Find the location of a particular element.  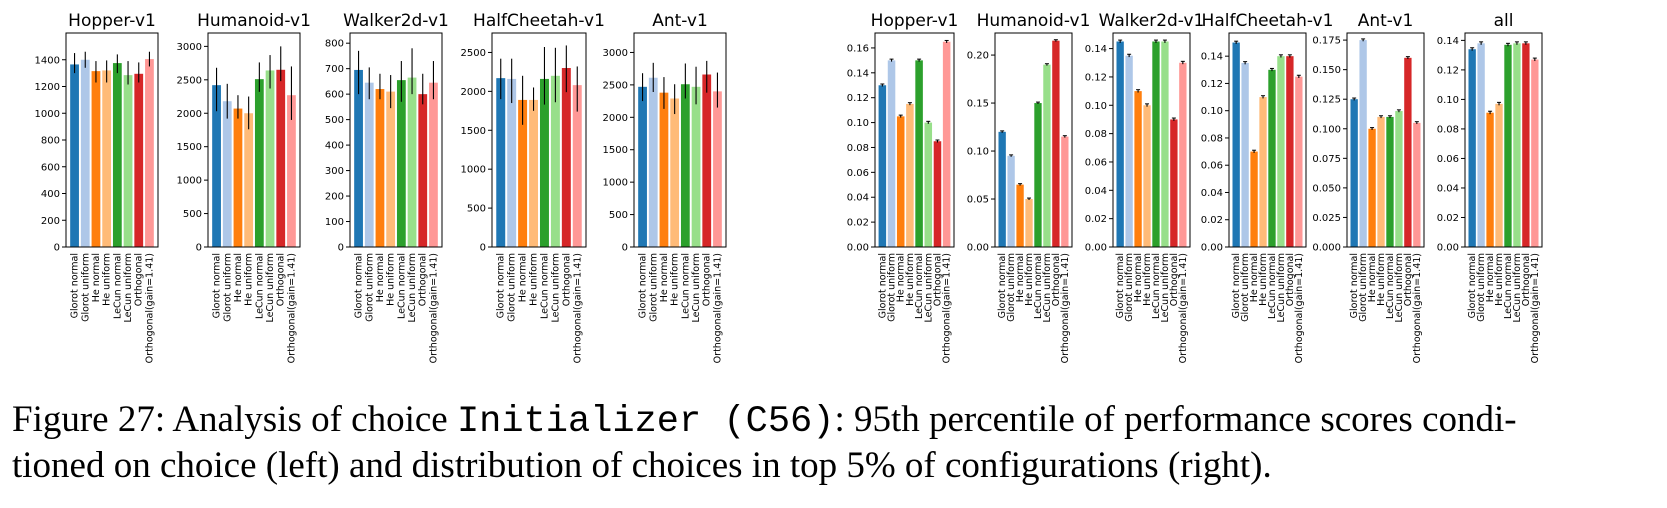

y-tick-label: 600 is located at coordinates (50, 167).